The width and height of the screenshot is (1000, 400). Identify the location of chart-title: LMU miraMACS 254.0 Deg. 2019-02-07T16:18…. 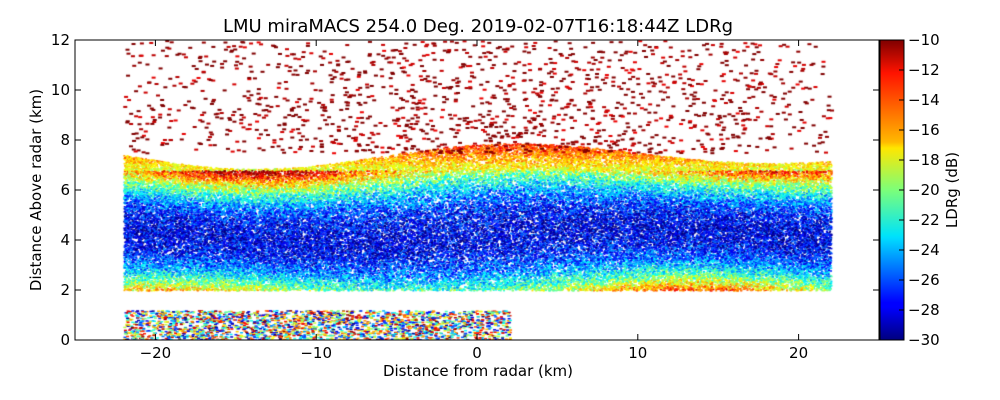
(478, 26).